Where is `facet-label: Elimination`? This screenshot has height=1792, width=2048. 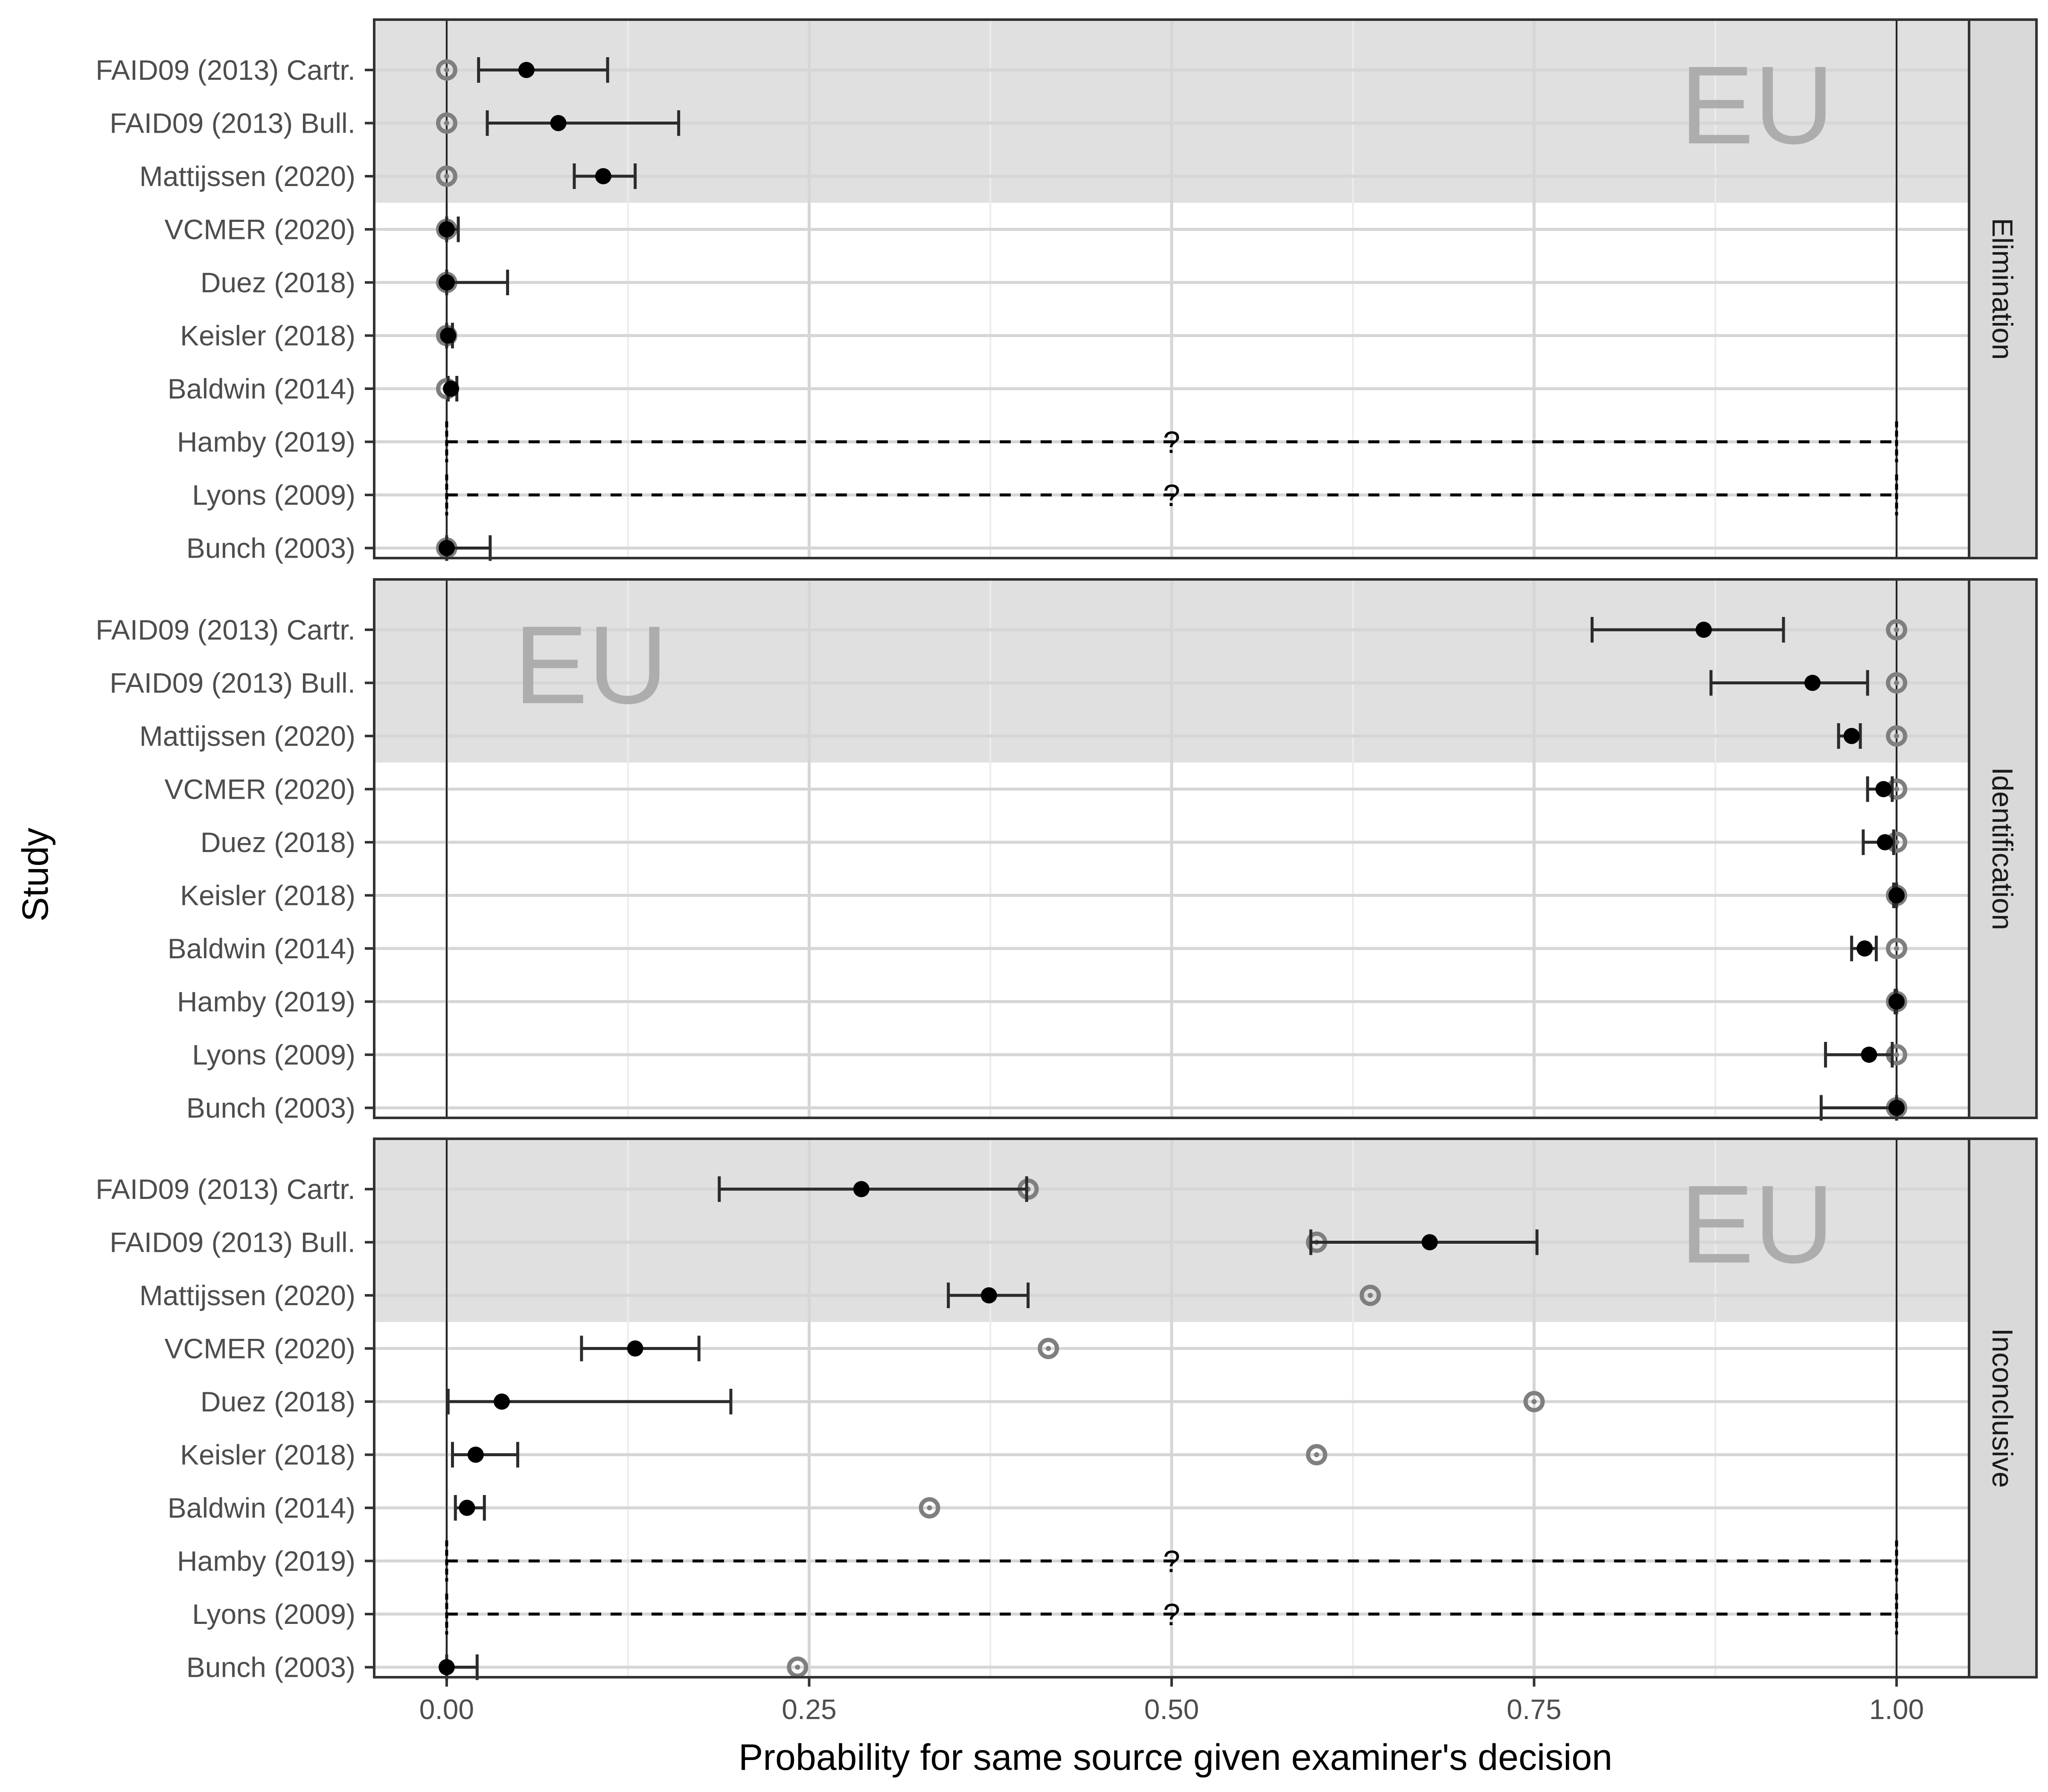 facet-label: Elimination is located at coordinates (2003, 289).